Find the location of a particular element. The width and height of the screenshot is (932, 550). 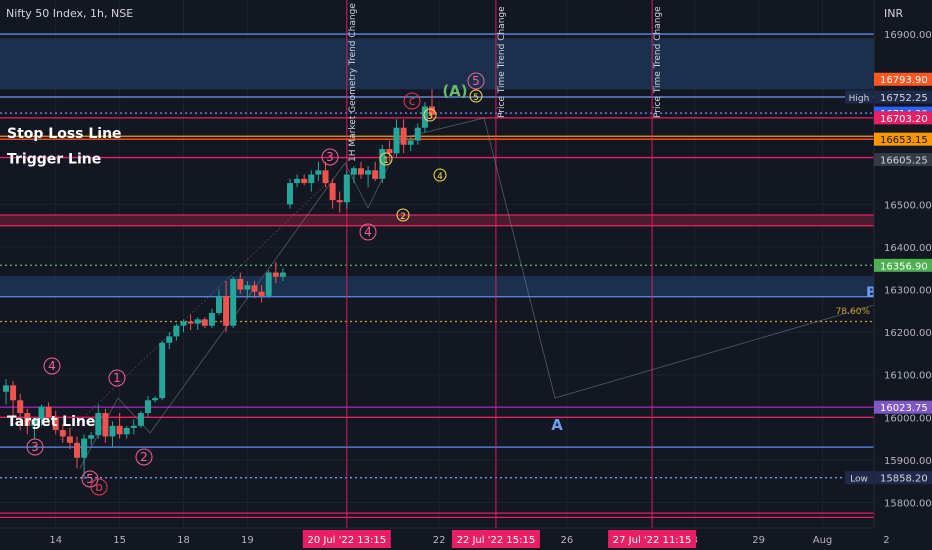

symbol-title: Nifty 50 Index, 1h, NSE is located at coordinates (69, 13).